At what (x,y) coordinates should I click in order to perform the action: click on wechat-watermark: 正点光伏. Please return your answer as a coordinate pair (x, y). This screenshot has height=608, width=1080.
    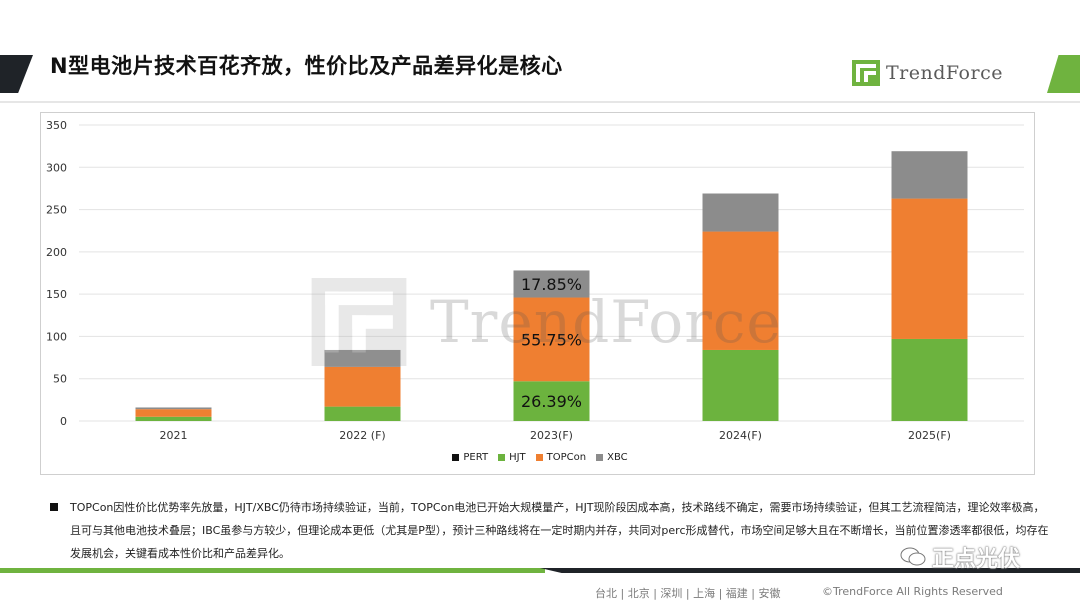
    Looking at the image, I should click on (960, 557).